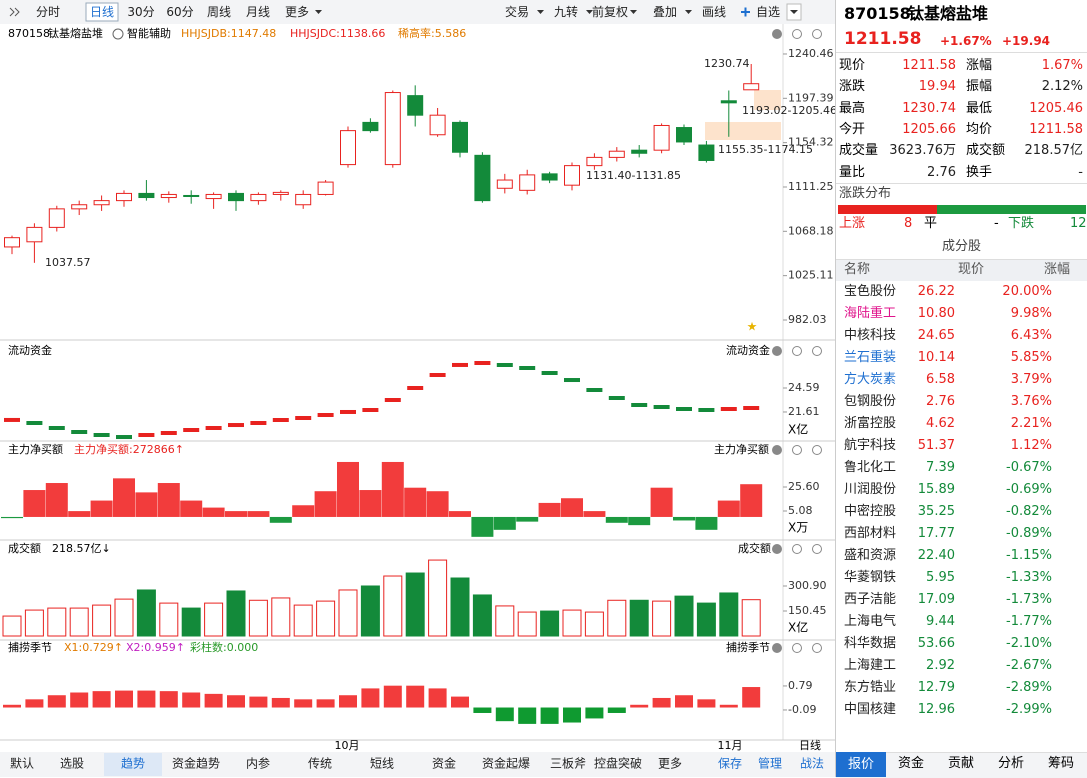 The width and height of the screenshot is (1087, 778). I want to click on bottom-tab: 趋势, so click(133, 764).